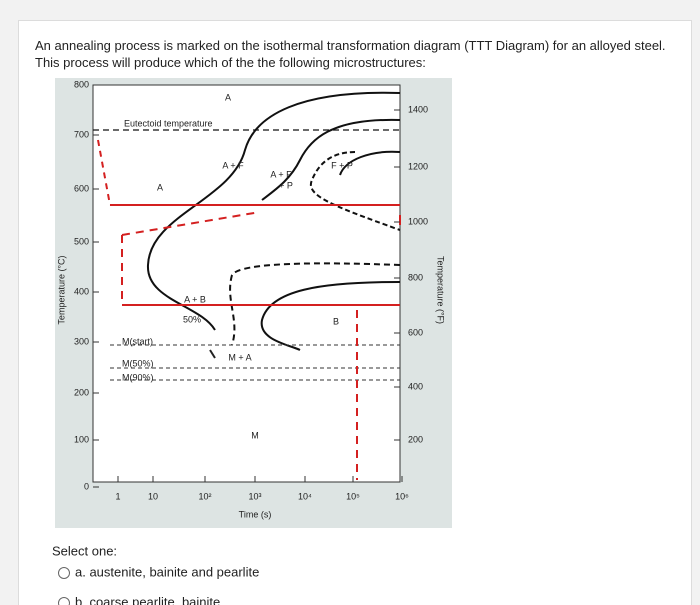  What do you see at coordinates (81, 84) in the screenshot?
I see `left-tick-label: 800` at bounding box center [81, 84].